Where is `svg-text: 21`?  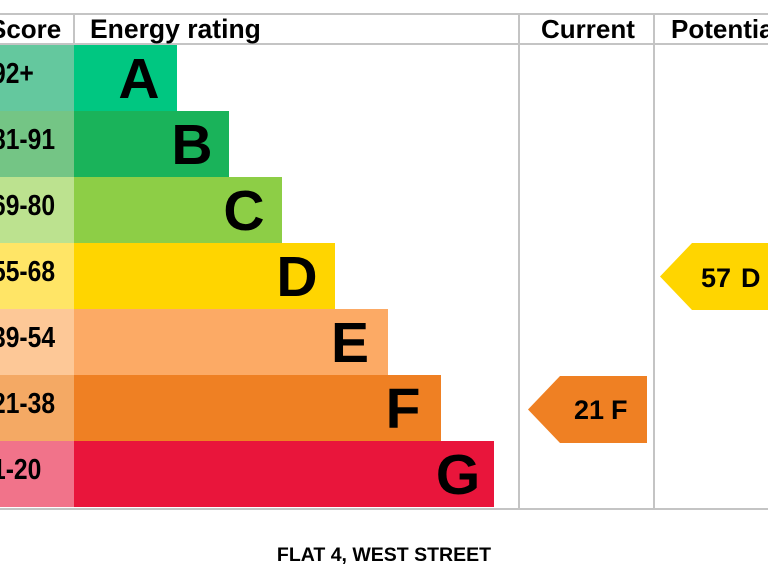
svg-text: 21 is located at coordinates (589, 410).